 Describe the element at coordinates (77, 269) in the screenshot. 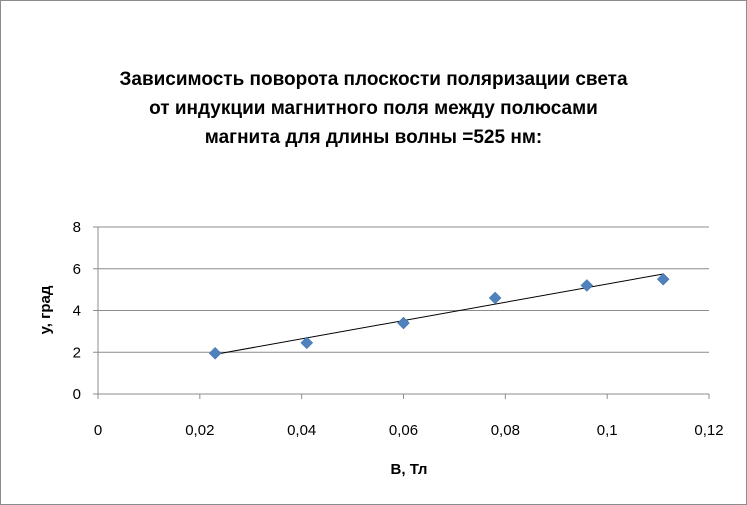

I see `y-tick-label: 6` at that location.